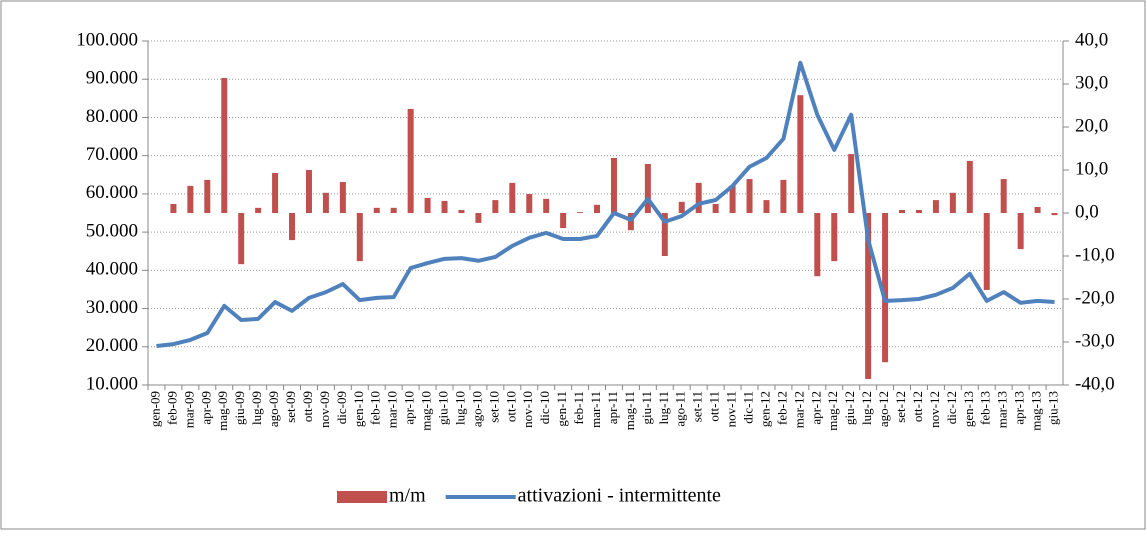 Image resolution: width=1147 pixels, height=536 pixels. Describe the element at coordinates (362, 497) in the screenshot. I see `legend-swatch` at that location.